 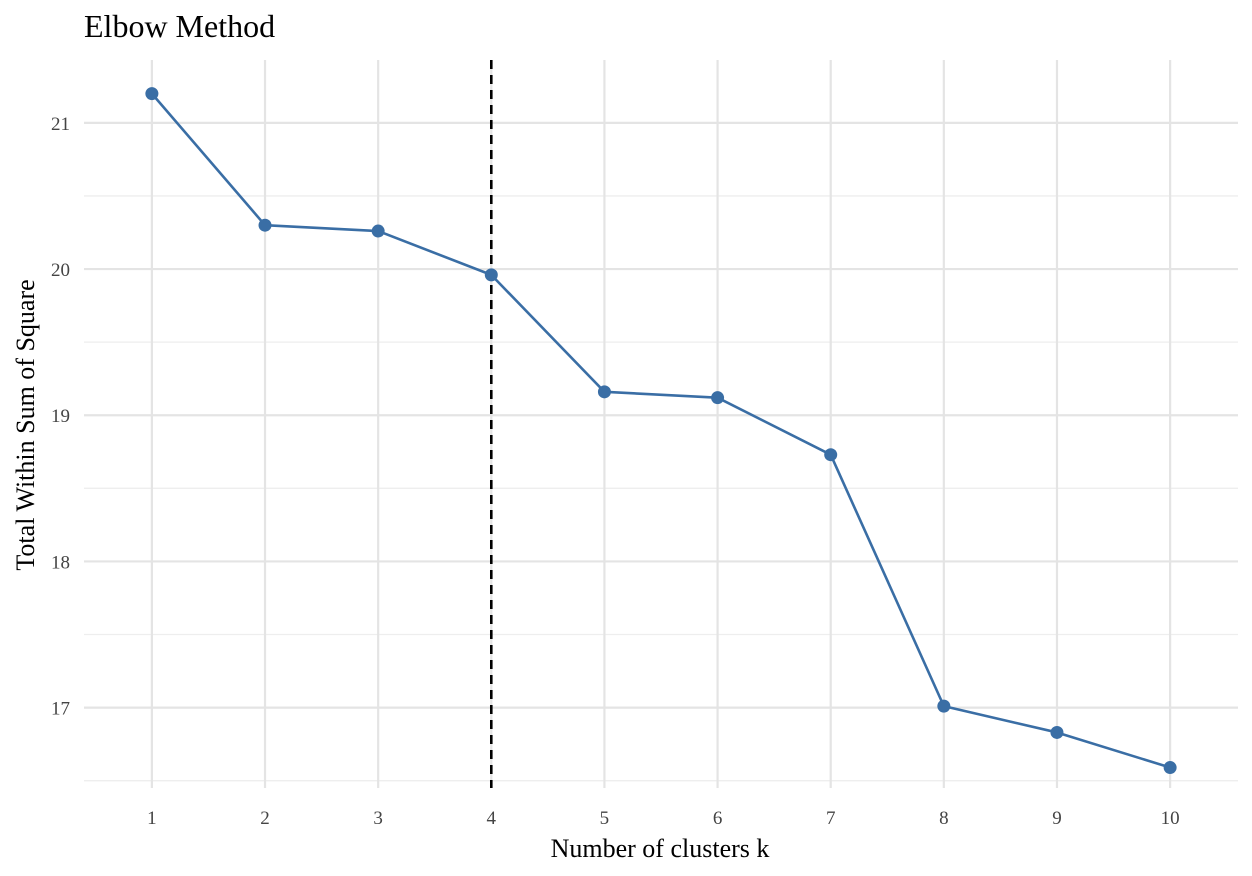 I want to click on x-tick-label: 8, so click(x=944, y=818).